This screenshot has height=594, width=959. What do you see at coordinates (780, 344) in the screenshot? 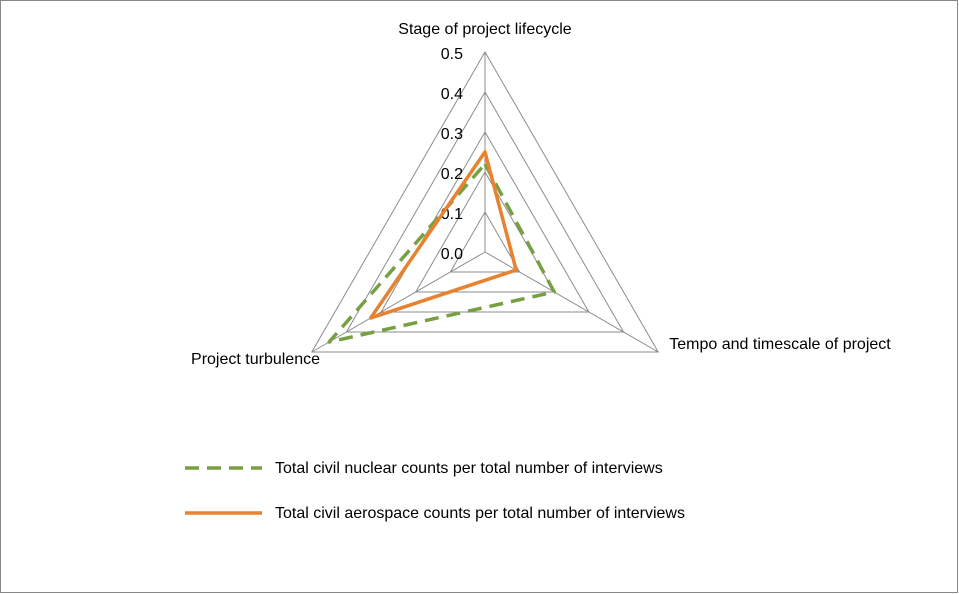
I see `category-label: Tempo and timescale of project` at bounding box center [780, 344].